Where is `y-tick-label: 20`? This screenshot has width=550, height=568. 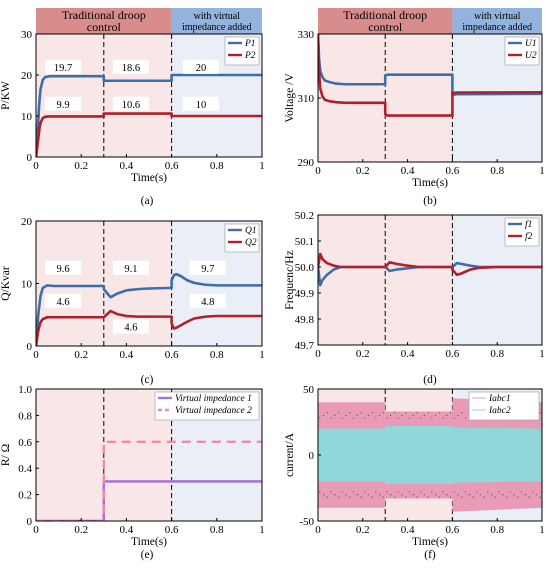
y-tick-label: 20 is located at coordinates (27, 222).